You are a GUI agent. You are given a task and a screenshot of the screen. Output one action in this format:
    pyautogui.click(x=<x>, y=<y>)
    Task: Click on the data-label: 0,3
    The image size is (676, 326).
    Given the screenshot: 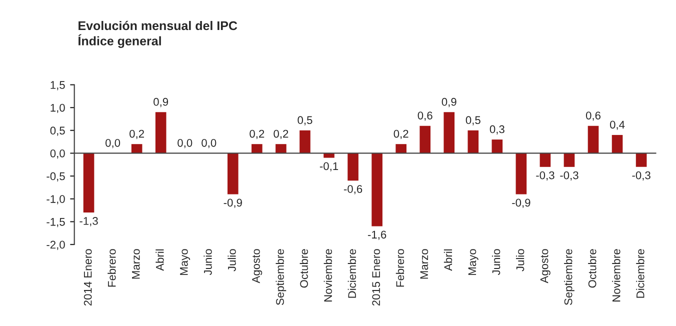 What is the action you would take?
    pyautogui.click(x=497, y=129)
    